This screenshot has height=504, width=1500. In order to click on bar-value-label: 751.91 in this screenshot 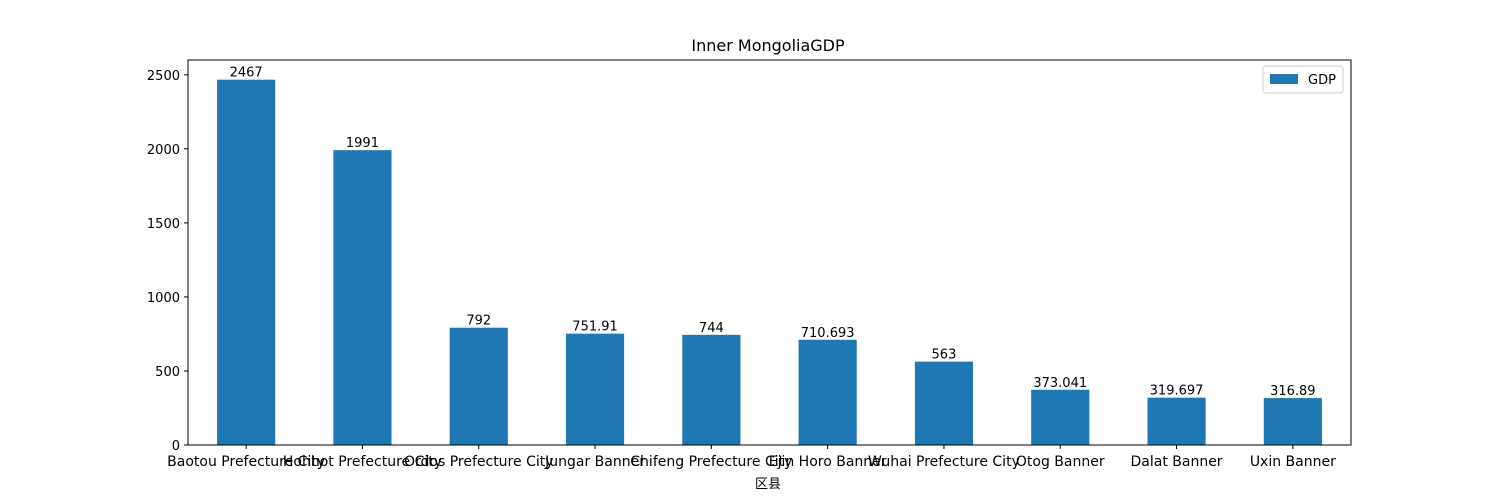, I will do `click(595, 327)`.